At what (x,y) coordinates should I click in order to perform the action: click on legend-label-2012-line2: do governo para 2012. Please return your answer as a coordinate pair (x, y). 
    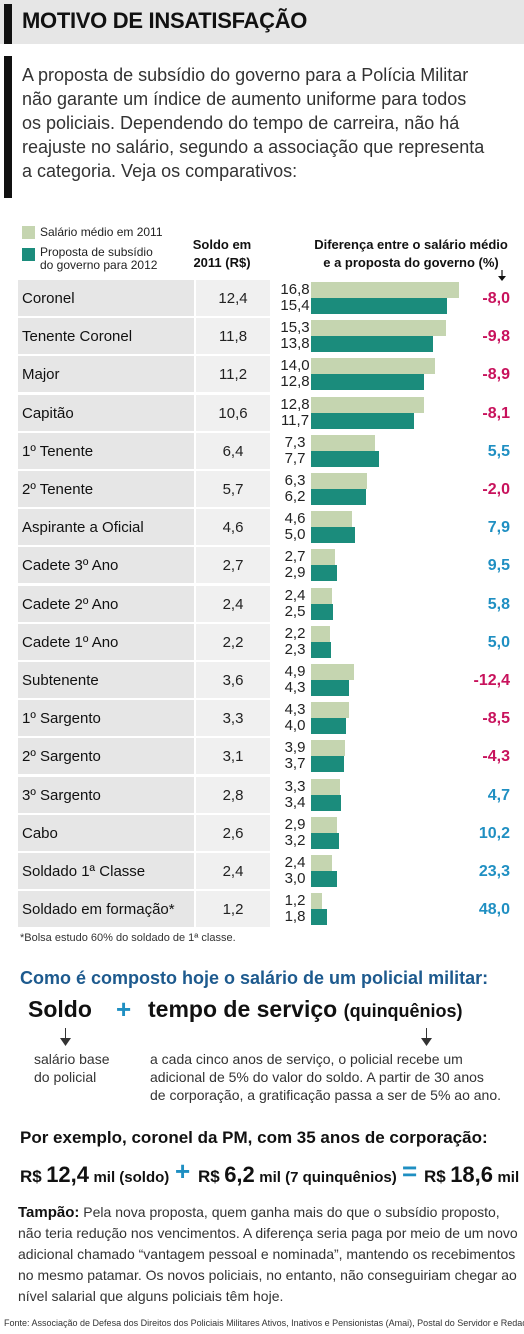
    Looking at the image, I should click on (99, 265).